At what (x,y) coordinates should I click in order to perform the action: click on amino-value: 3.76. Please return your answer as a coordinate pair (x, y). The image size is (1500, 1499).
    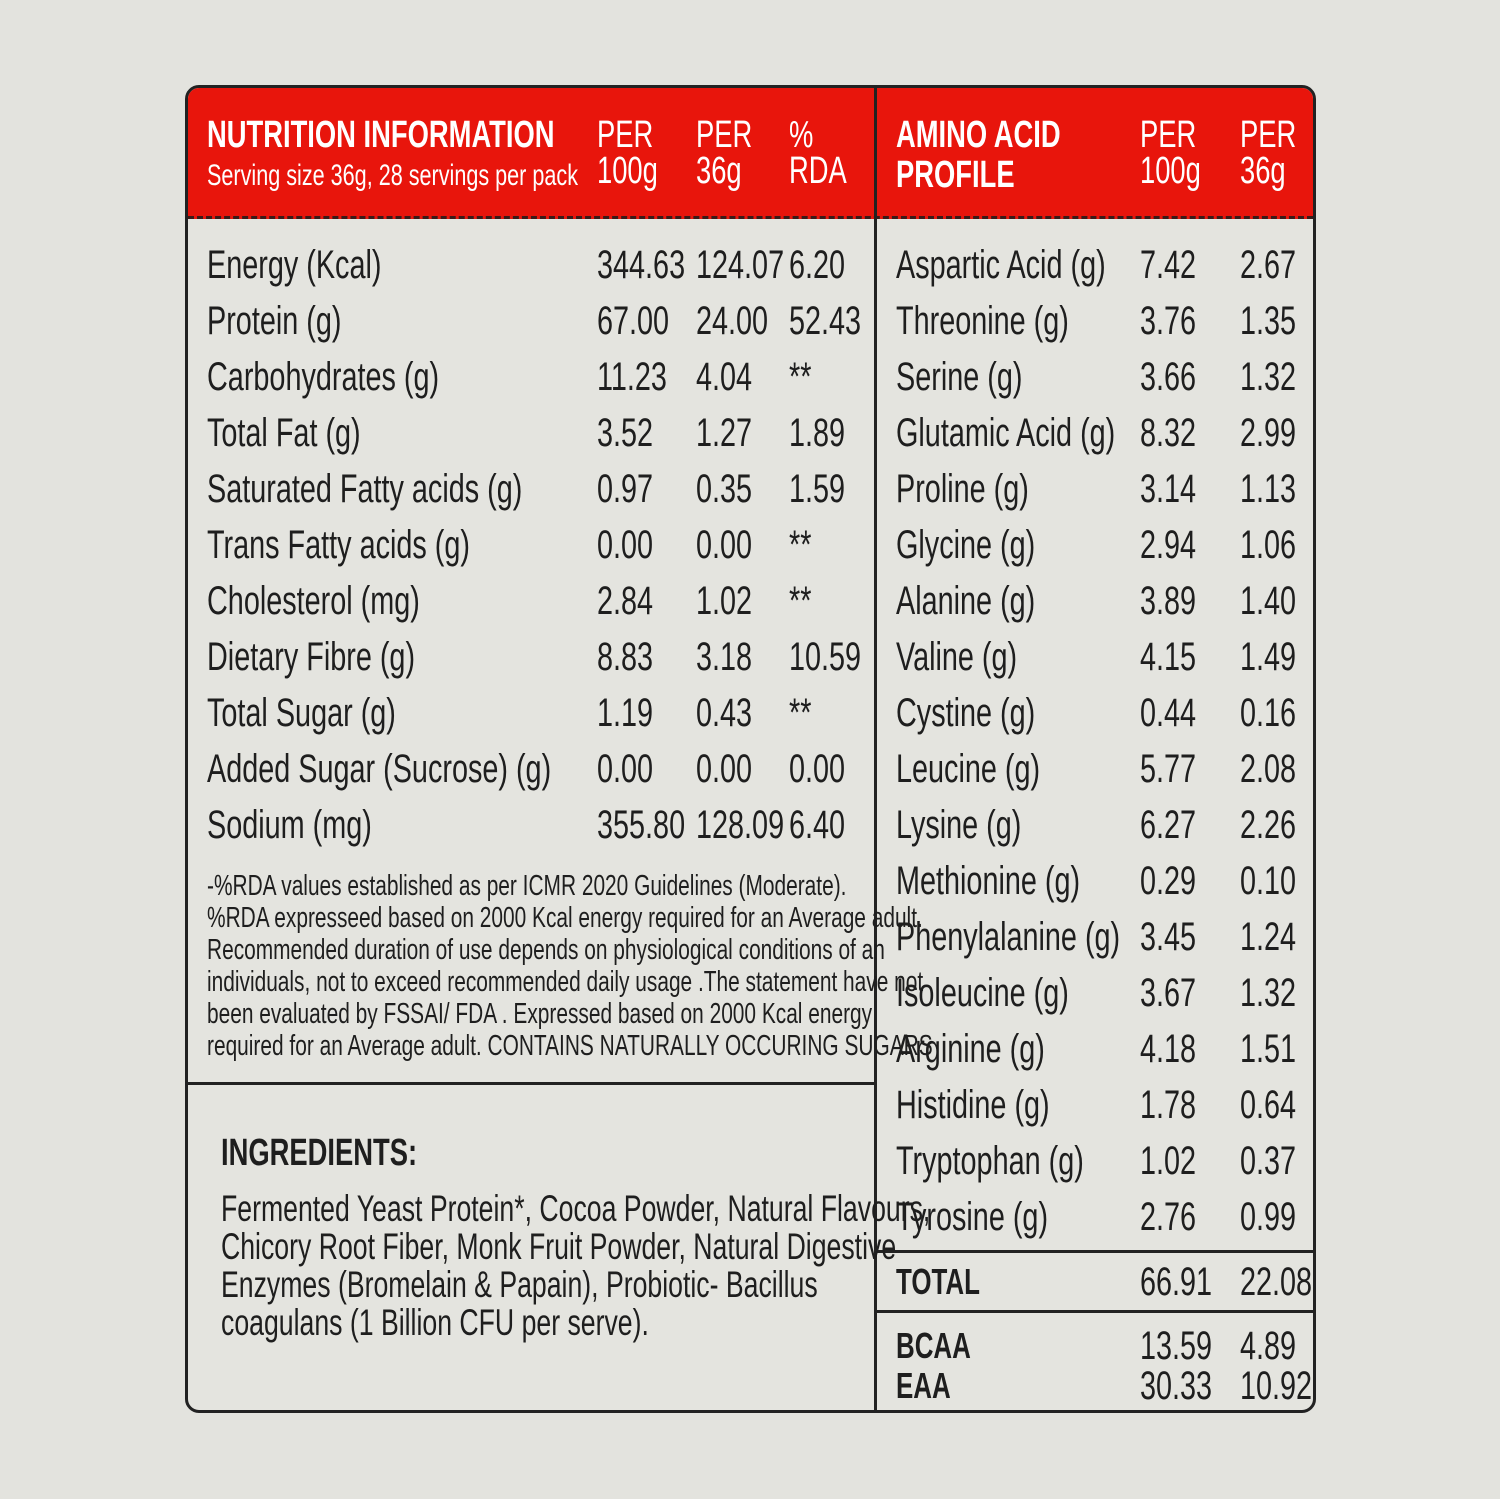
    Looking at the image, I should click on (1168, 321).